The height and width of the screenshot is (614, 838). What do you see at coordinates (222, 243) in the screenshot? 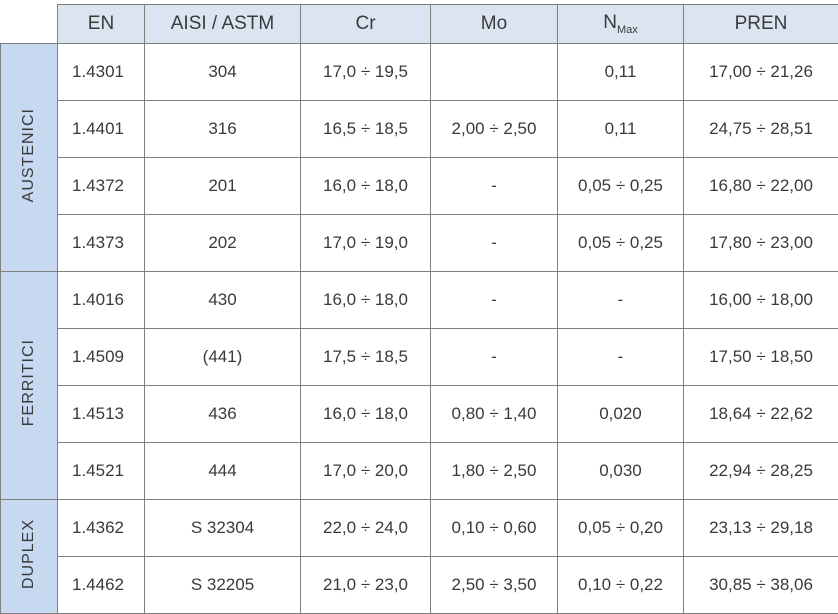
I see `cell: 202` at bounding box center [222, 243].